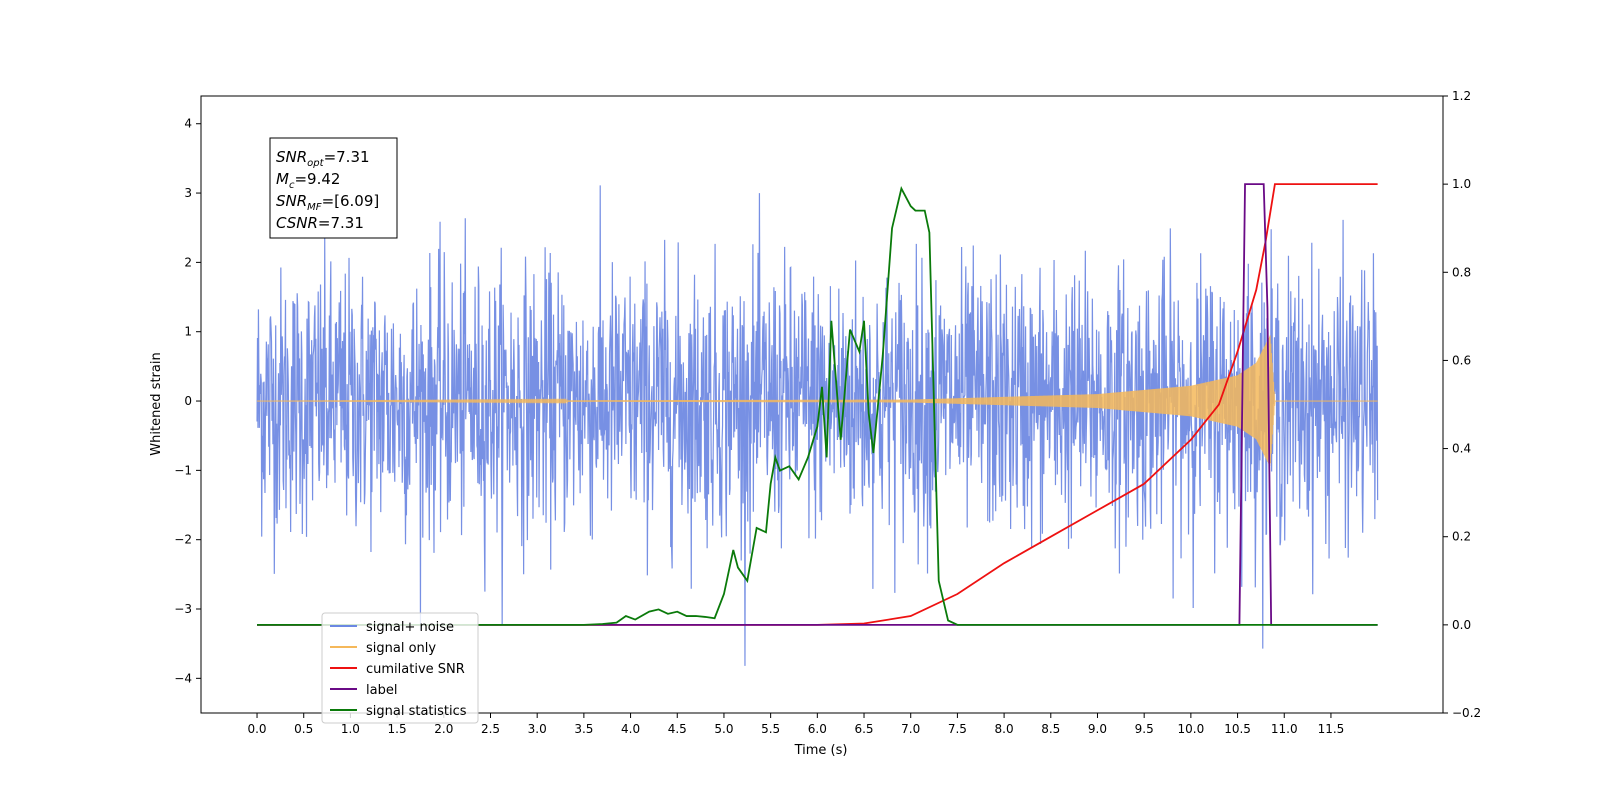 The width and height of the screenshot is (1600, 800). Describe the element at coordinates (957, 729) in the screenshot. I see `x-tick-label: 7.5` at that location.